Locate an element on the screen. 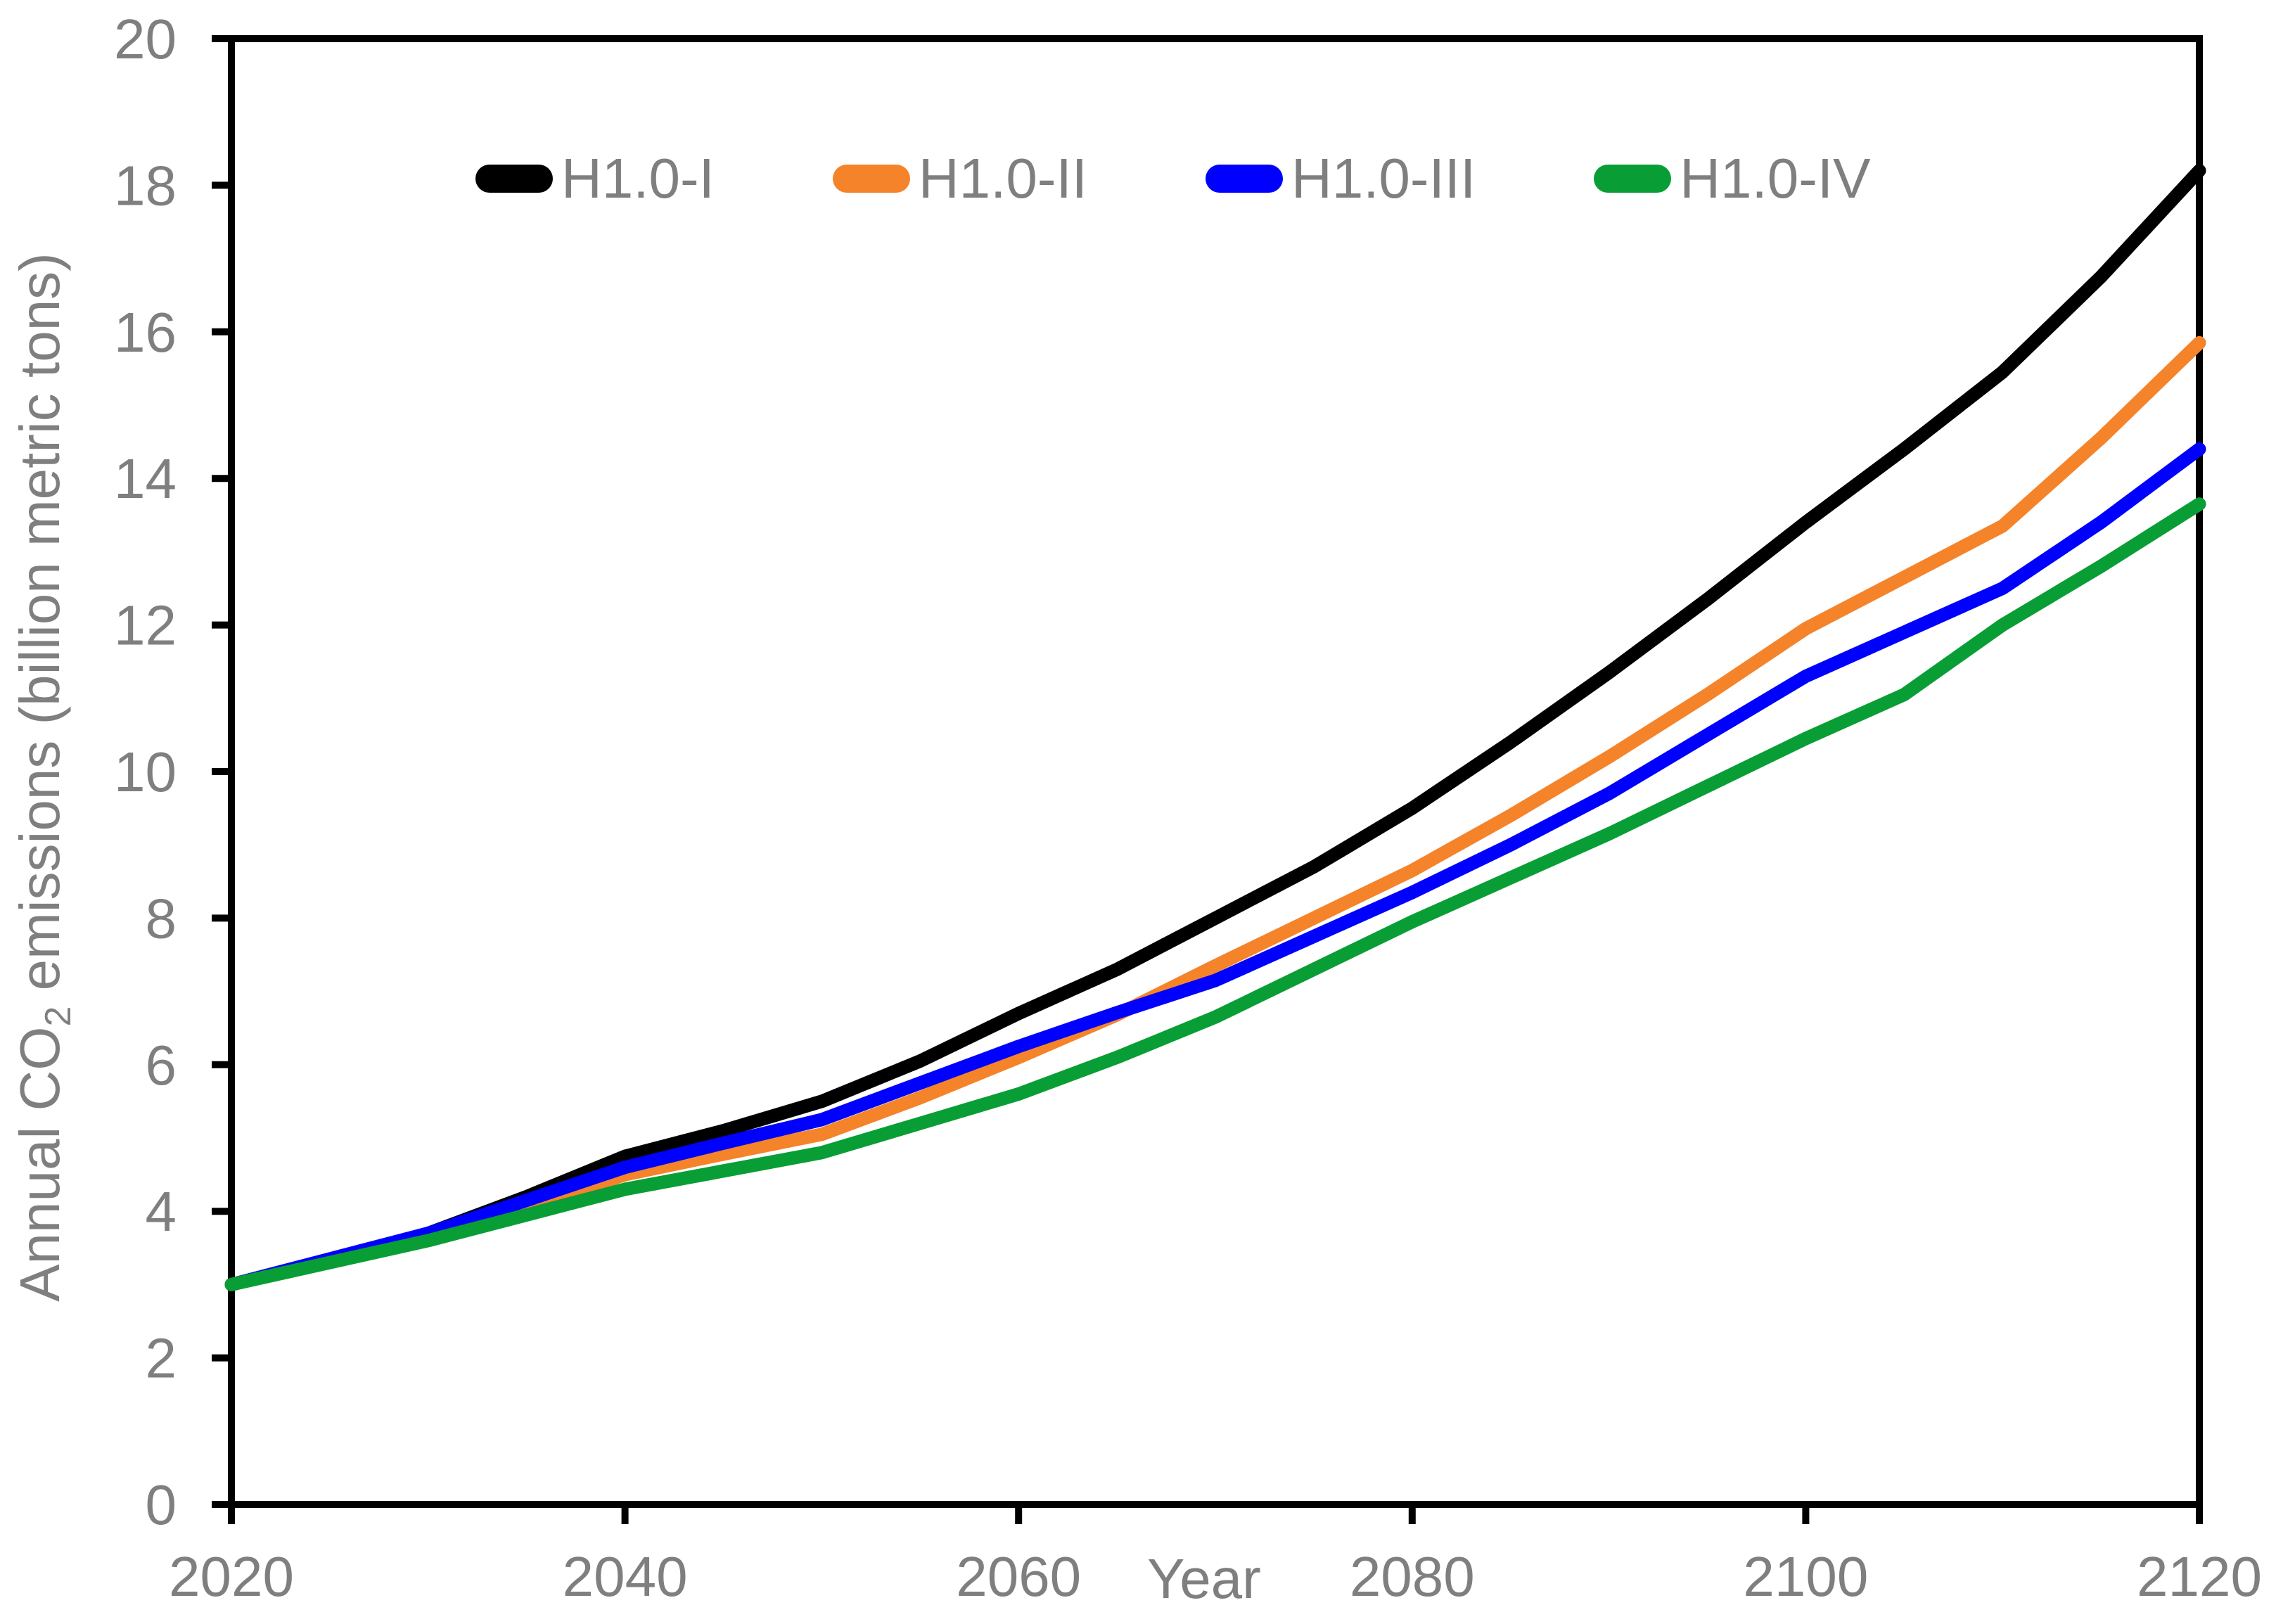  legend-item-H1.0-I: H1.0-I is located at coordinates (595, 179).